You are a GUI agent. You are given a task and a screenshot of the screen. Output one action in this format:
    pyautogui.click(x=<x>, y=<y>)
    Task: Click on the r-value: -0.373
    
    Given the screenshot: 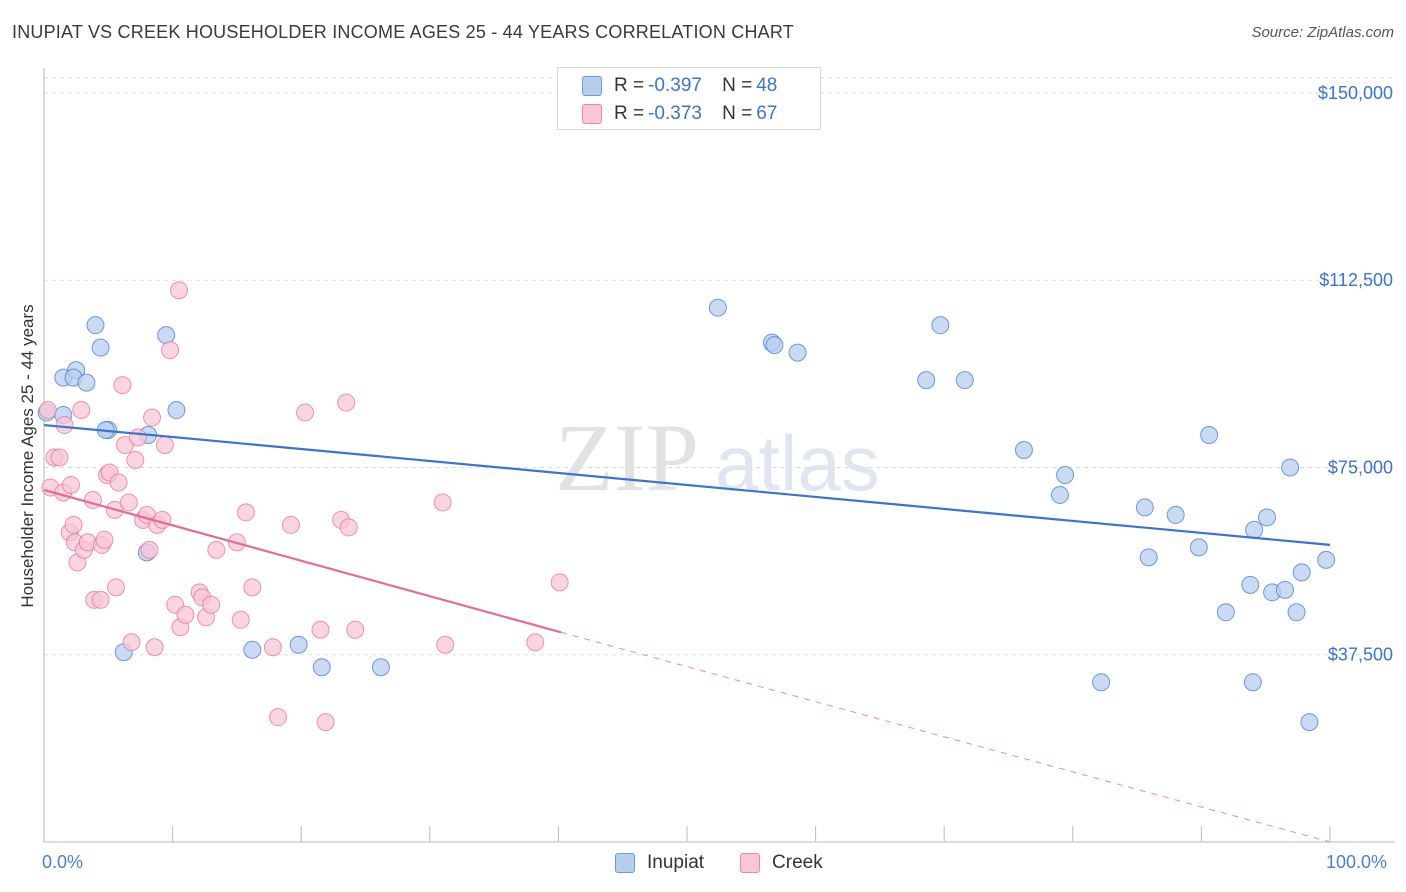 What is the action you would take?
    pyautogui.click(x=675, y=113)
    